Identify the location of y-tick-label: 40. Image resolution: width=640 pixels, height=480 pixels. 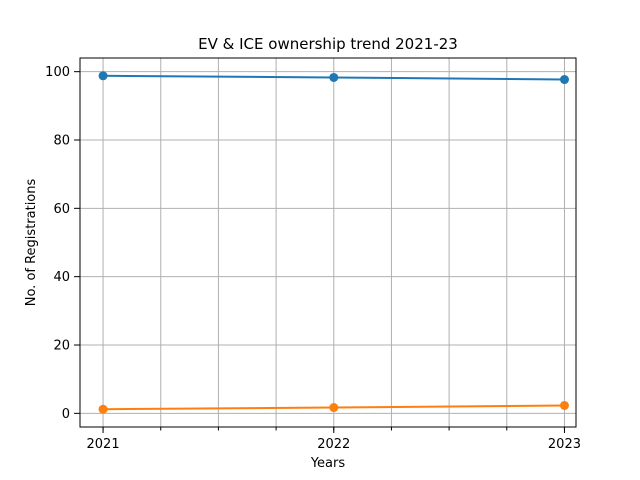
(61, 277).